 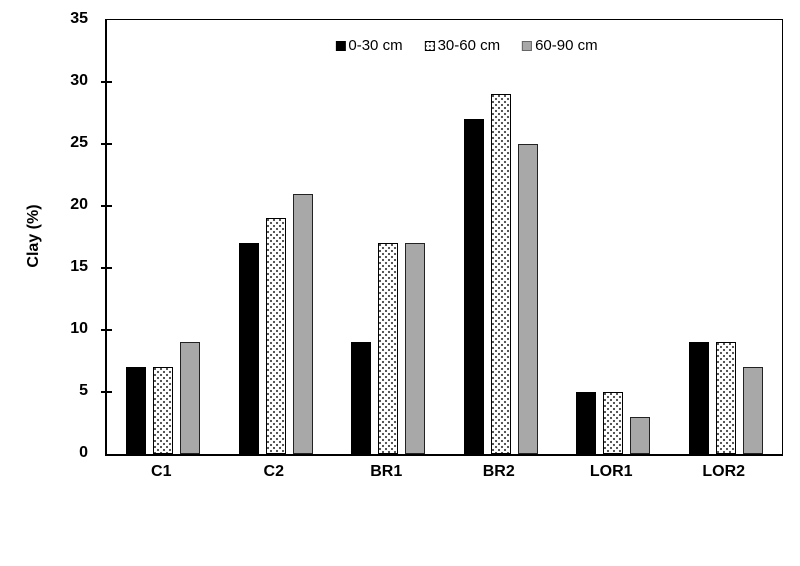 What do you see at coordinates (273, 471) in the screenshot?
I see `x-tick-label-c2: C2` at bounding box center [273, 471].